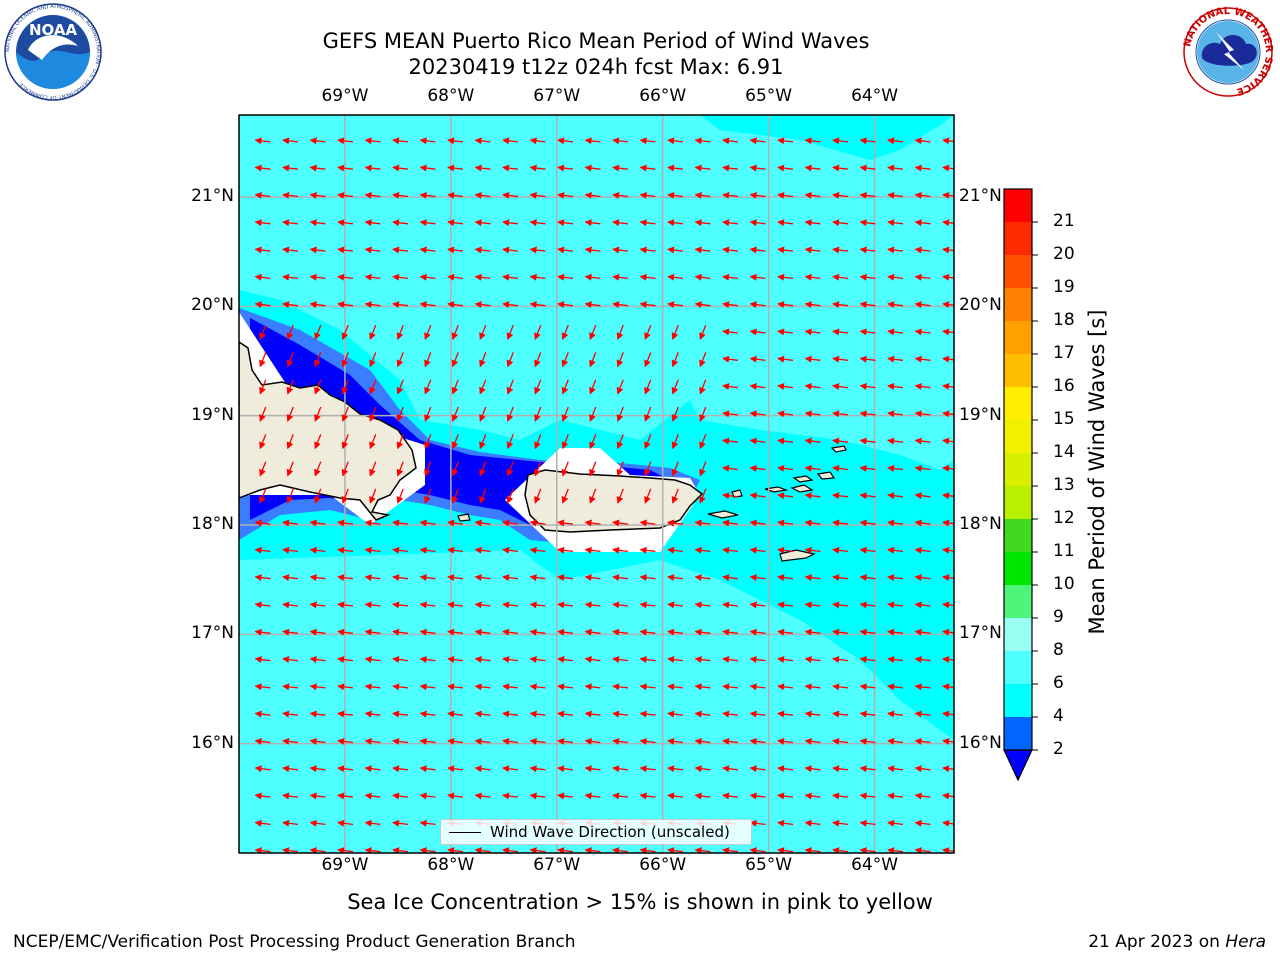  Describe the element at coordinates (1058, 683) in the screenshot. I see `colorbar-tick-label: 6` at that location.